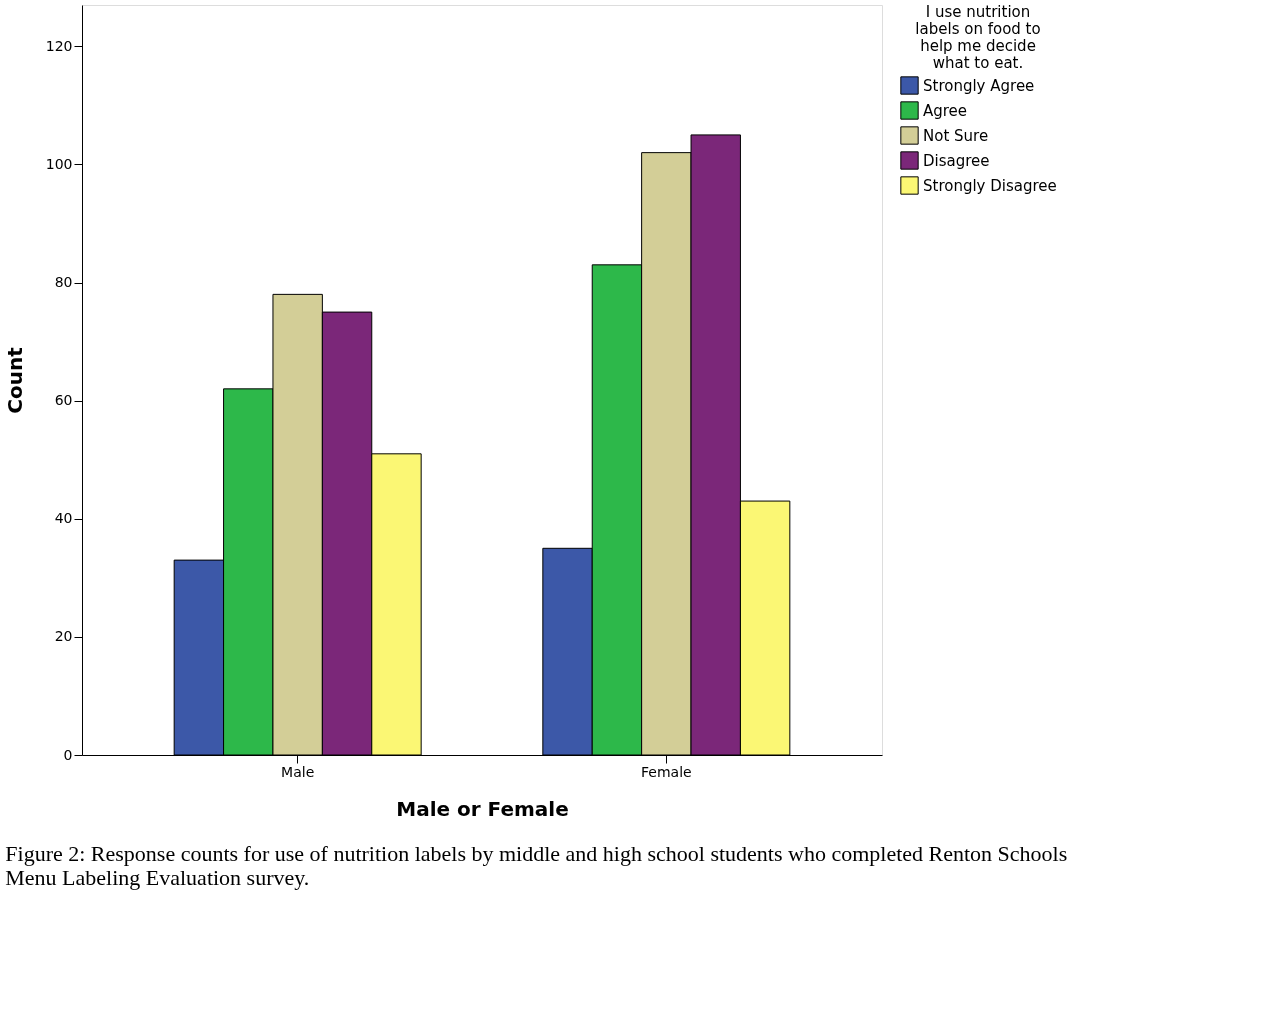 The height and width of the screenshot is (1016, 1277). I want to click on y-tick-label: 40, so click(63, 518).